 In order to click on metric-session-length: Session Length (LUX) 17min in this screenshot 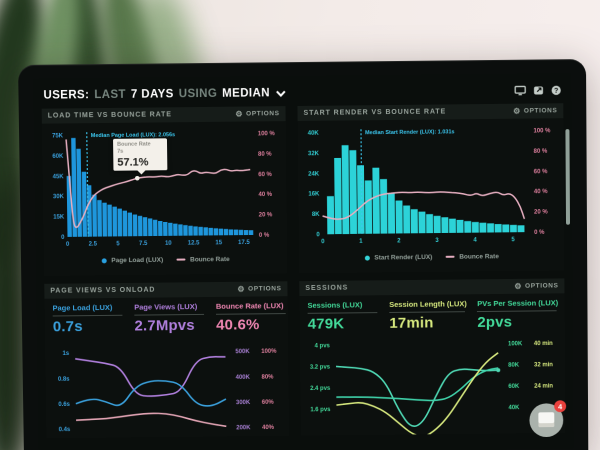, I will do `click(428, 315)`.